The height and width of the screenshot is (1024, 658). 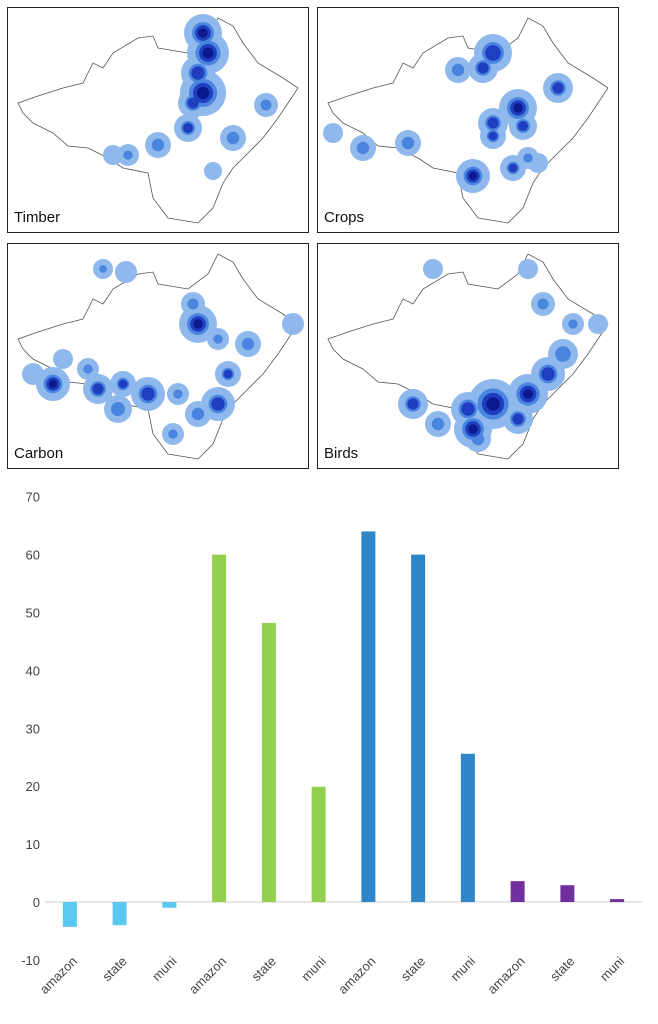 What do you see at coordinates (36, 902) in the screenshot?
I see `y-tick-label: 0` at bounding box center [36, 902].